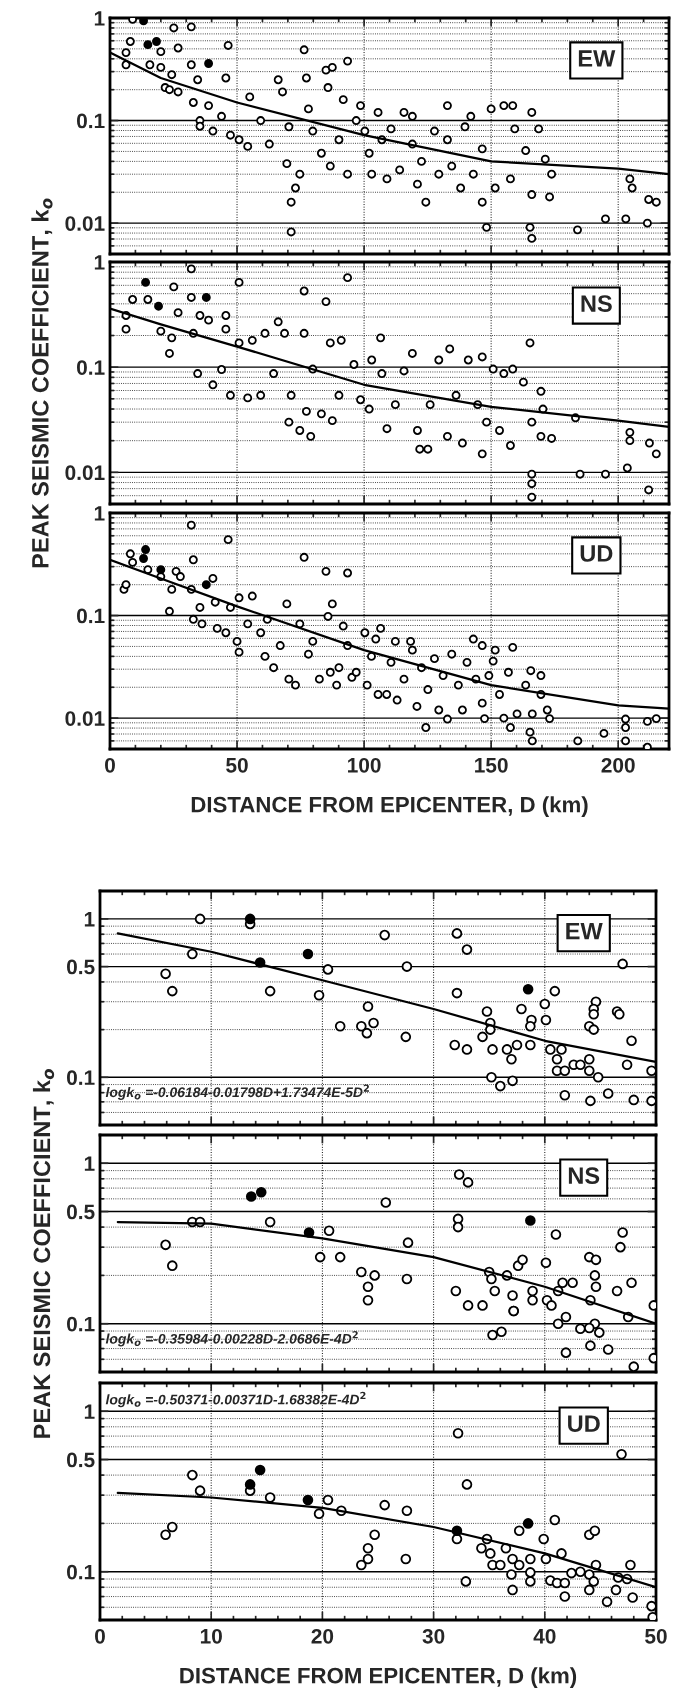 The height and width of the screenshot is (1705, 683). I want to click on x-tick-label: 150, so click(491, 765).